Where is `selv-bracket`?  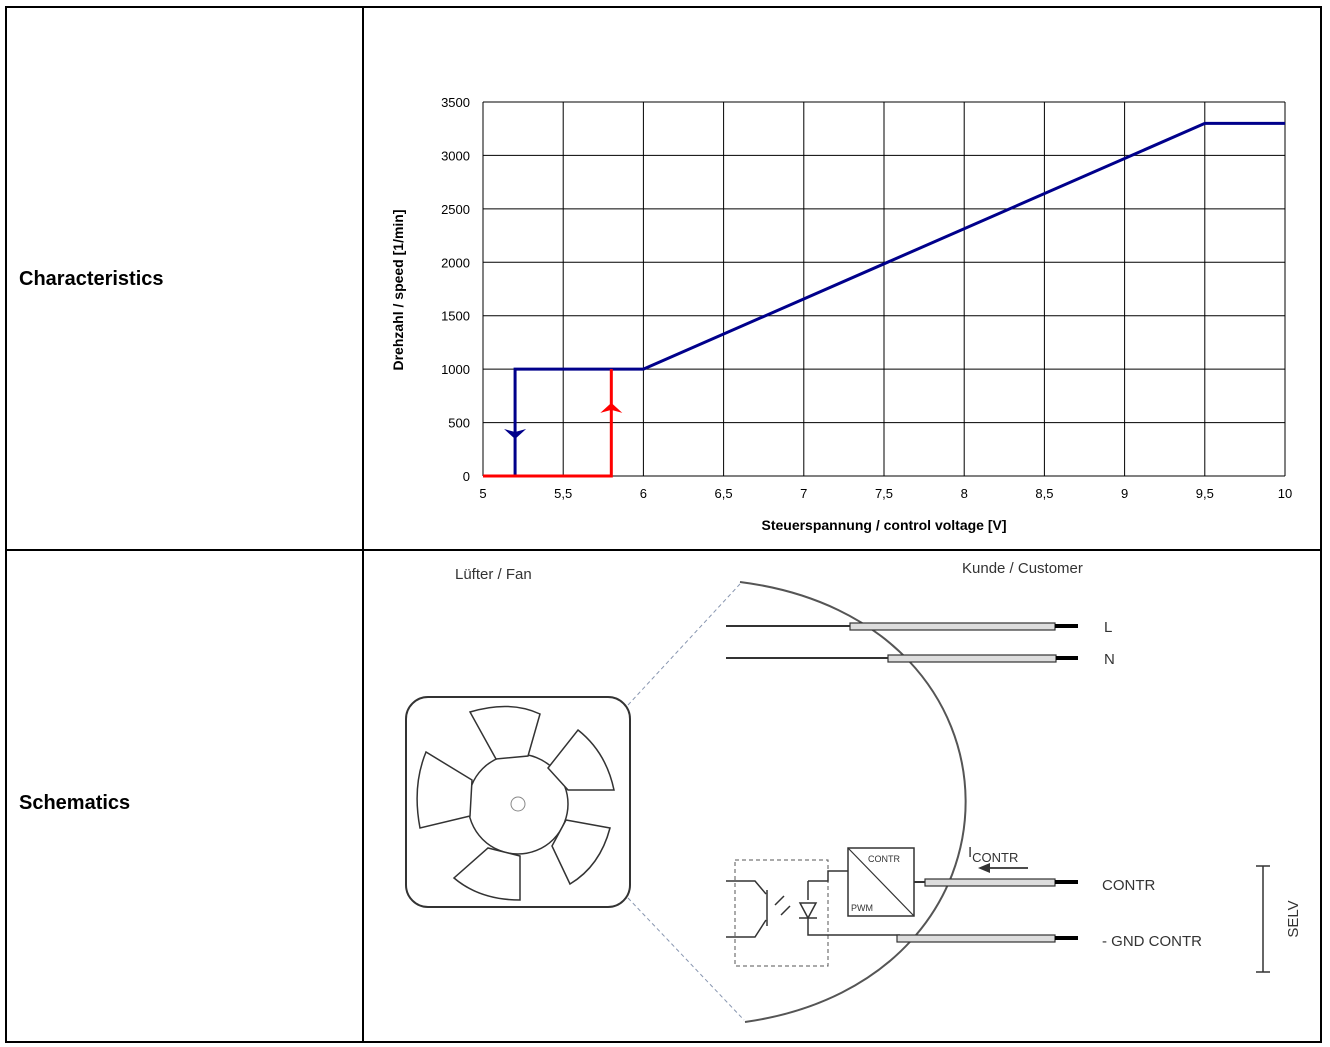
selv-bracket is located at coordinates (1263, 919).